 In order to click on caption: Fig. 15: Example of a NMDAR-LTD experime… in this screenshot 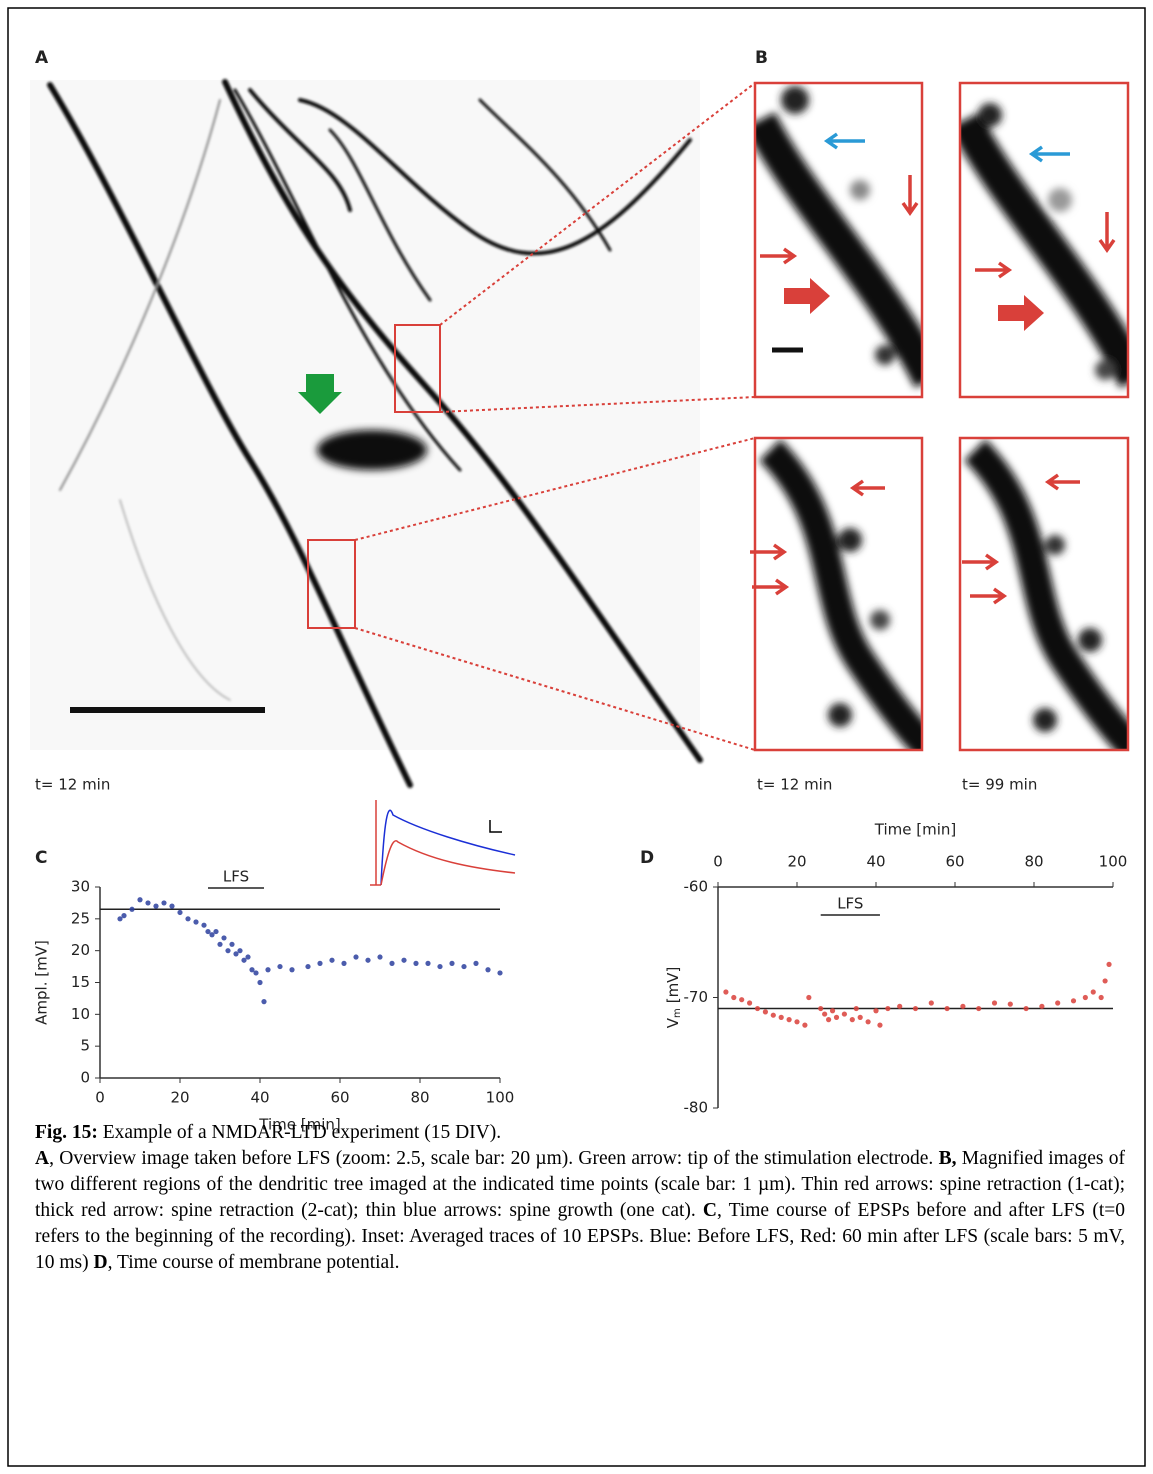, I will do `click(580, 1198)`.